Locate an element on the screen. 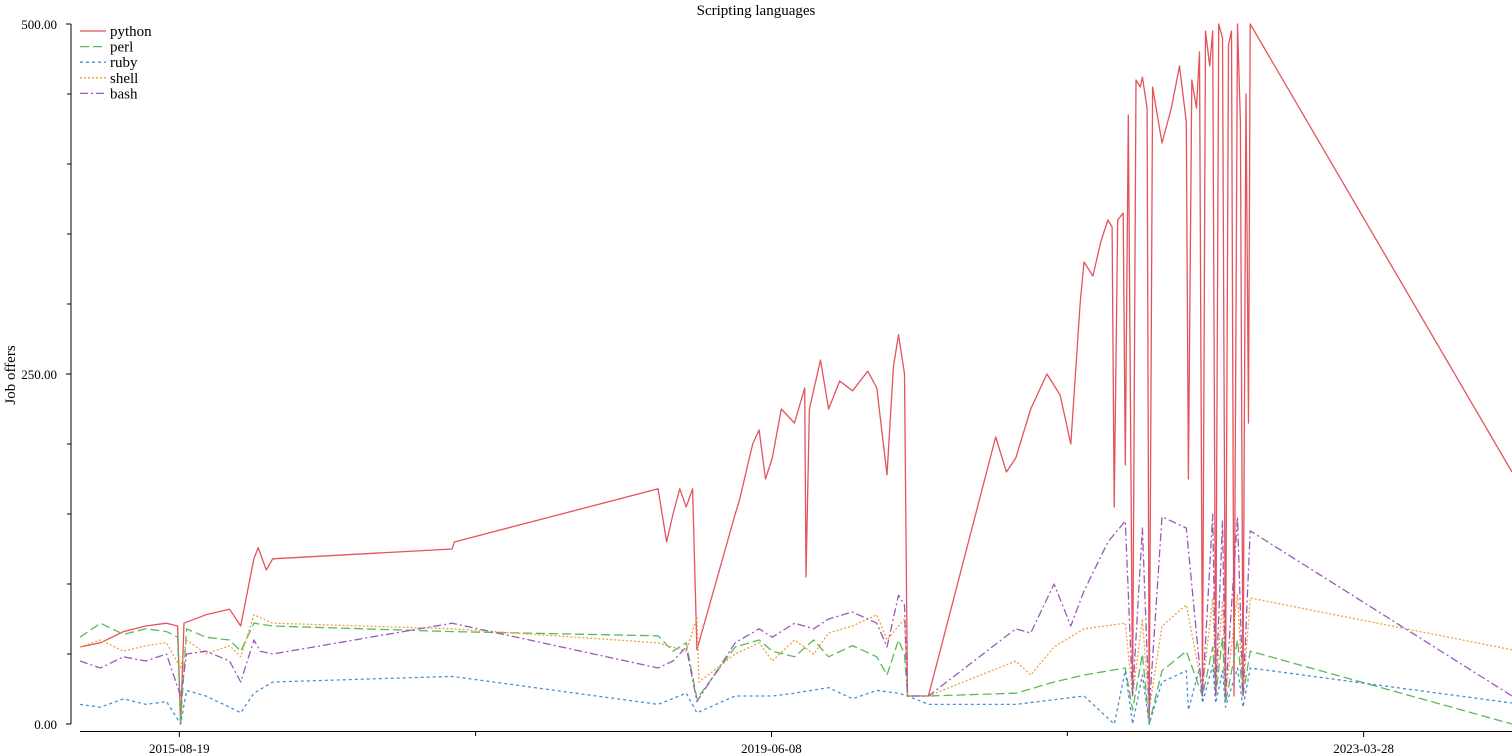 The width and height of the screenshot is (1512, 756). series-line-shell is located at coordinates (795, 652).